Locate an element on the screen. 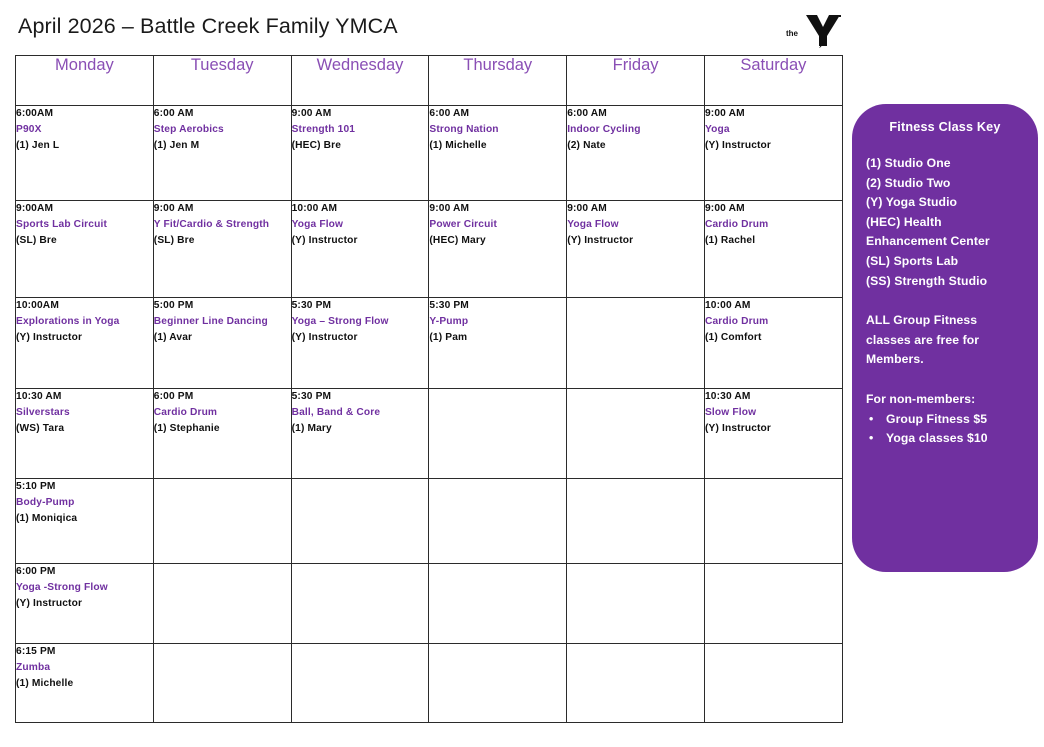 The width and height of the screenshot is (1044, 747). class-name: Ball, Band & Core is located at coordinates (336, 412).